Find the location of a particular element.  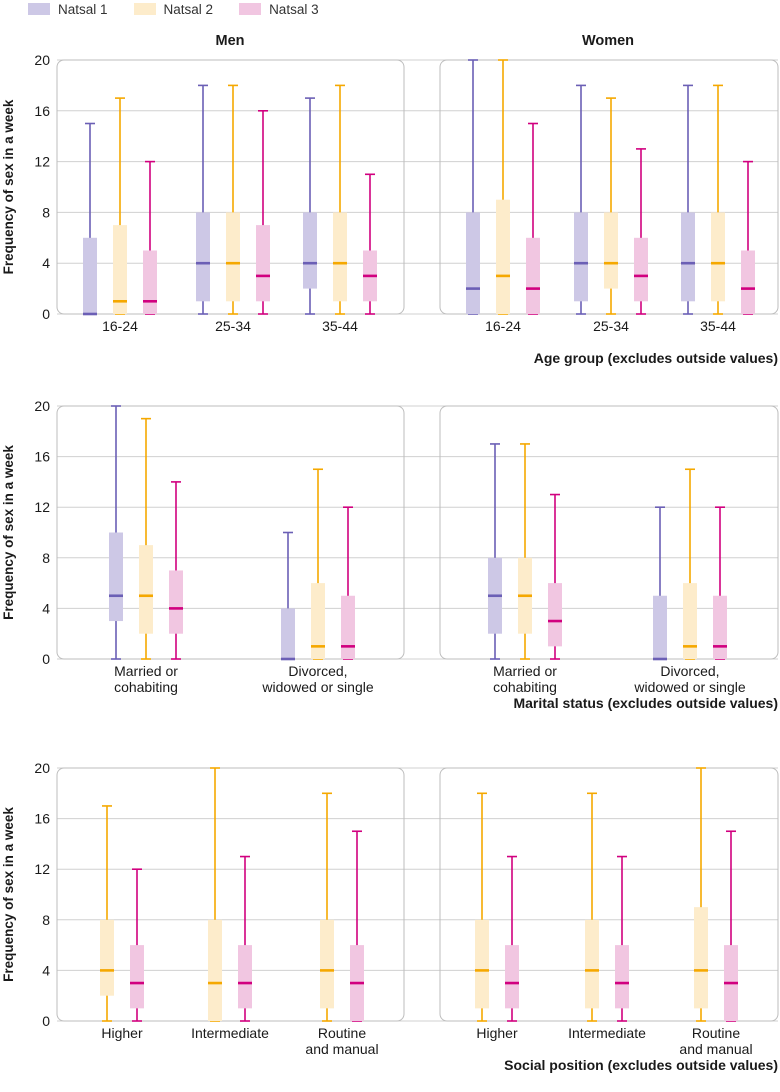

y-tick-label: 0 is located at coordinates (46, 1021).